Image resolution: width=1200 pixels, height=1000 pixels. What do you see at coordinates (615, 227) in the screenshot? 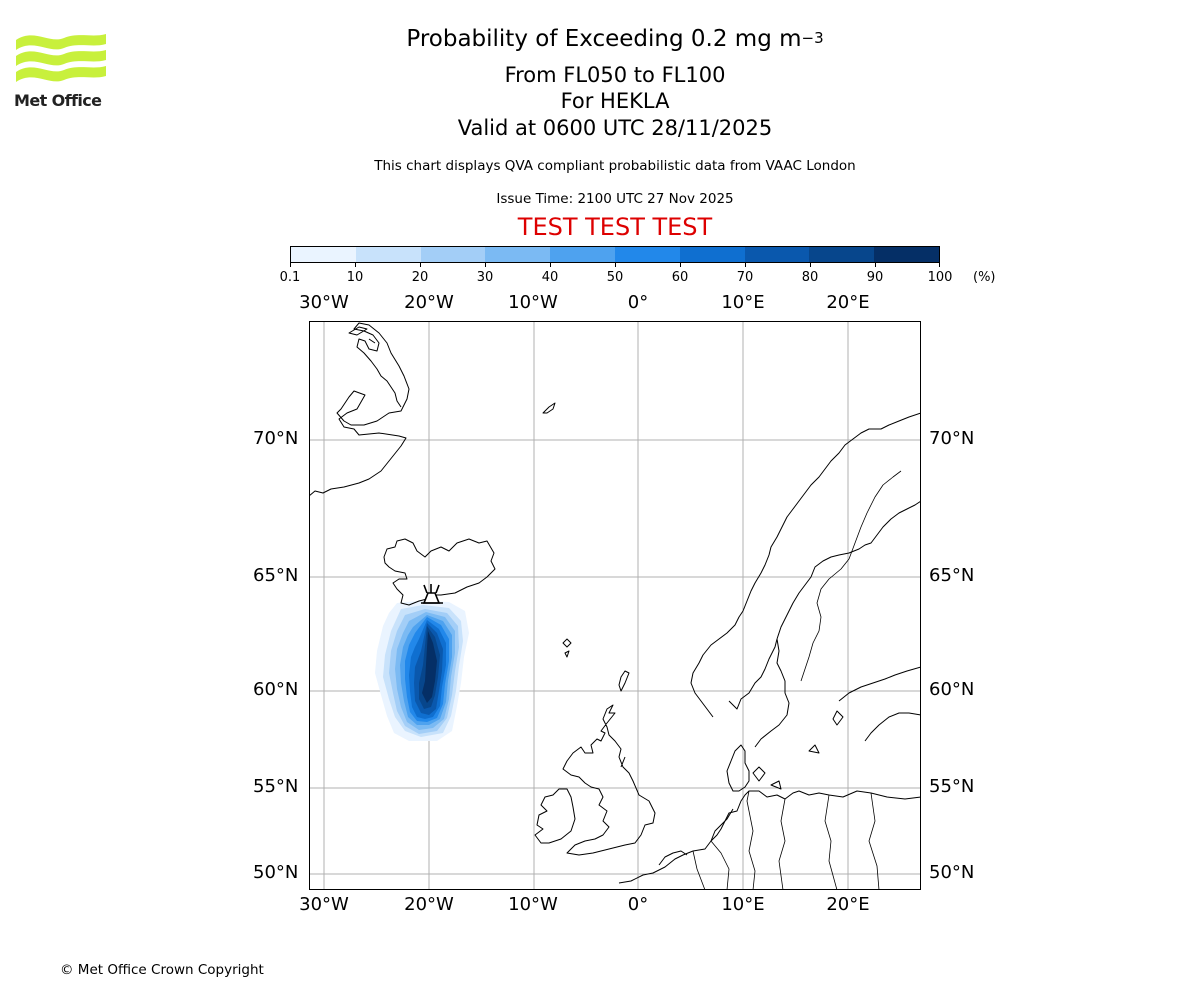
I see `test-banner: TEST TEST TEST` at bounding box center [615, 227].